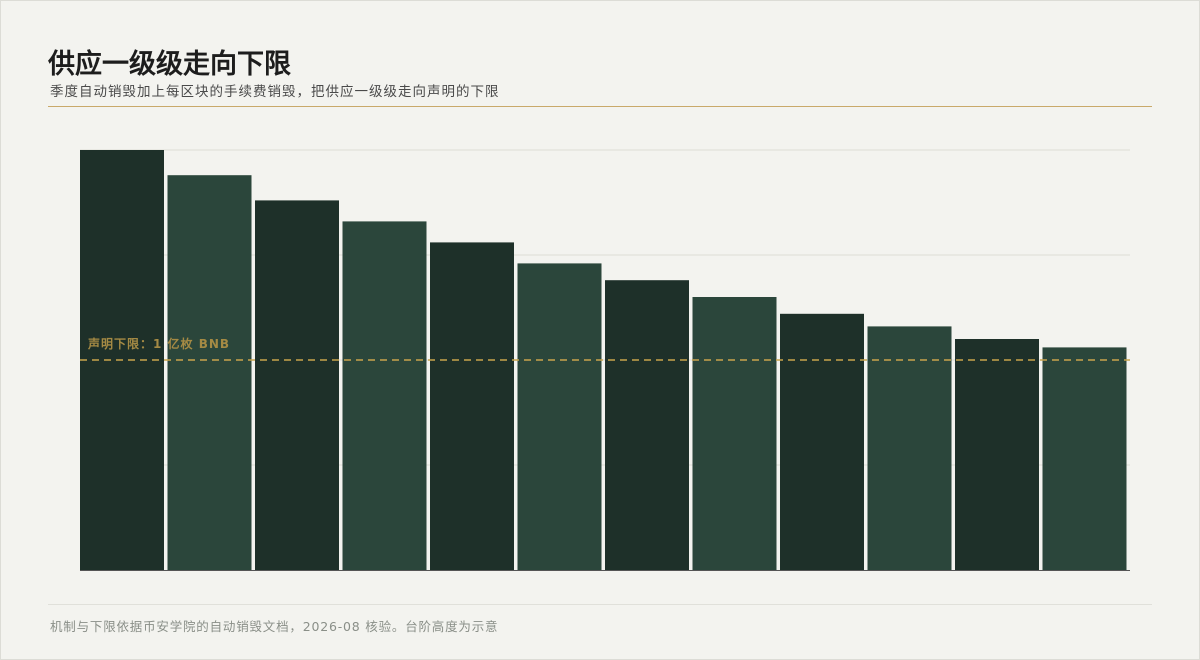  I want to click on source-footnote: 机制与下限依据币安学院的自动销毁文档，2026-08 核验。台阶高度为示意, so click(274, 626).